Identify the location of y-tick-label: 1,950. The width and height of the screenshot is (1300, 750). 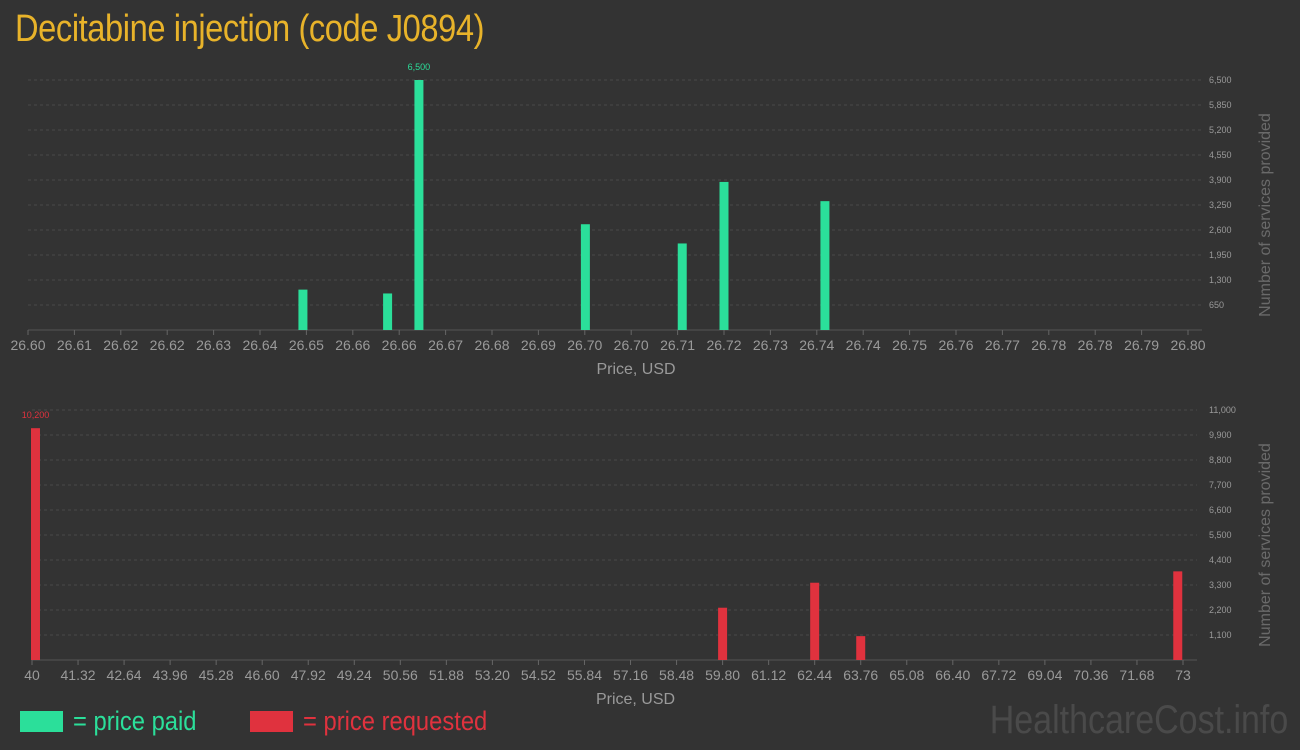
(1220, 255).